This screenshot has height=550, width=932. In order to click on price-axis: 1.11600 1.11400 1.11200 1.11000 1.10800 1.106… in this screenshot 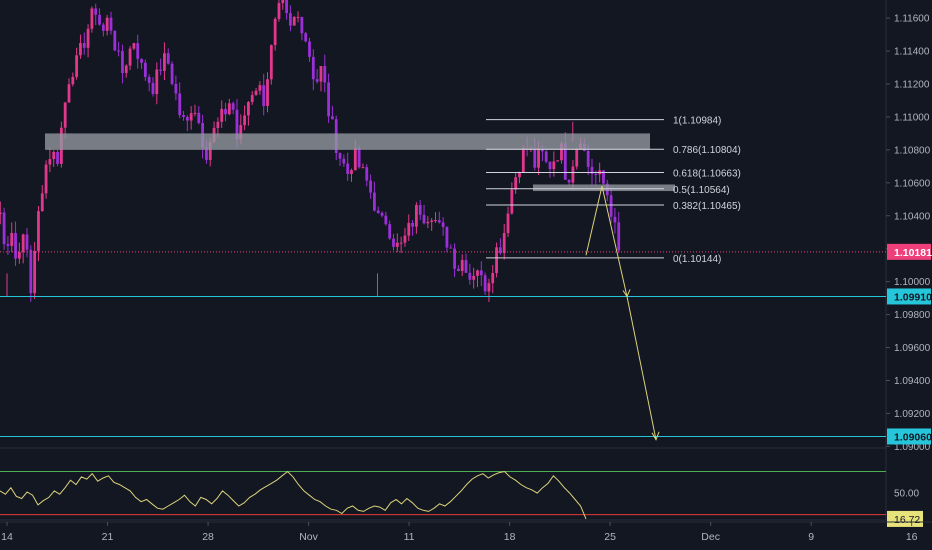, I will do `click(909, 233)`.